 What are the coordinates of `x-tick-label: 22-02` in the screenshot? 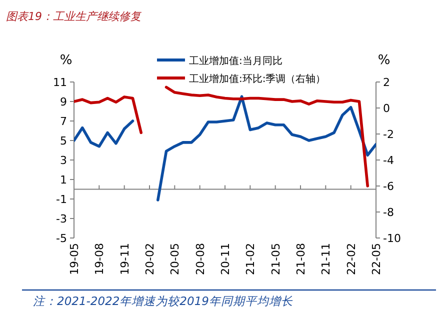 It's located at (351, 259).